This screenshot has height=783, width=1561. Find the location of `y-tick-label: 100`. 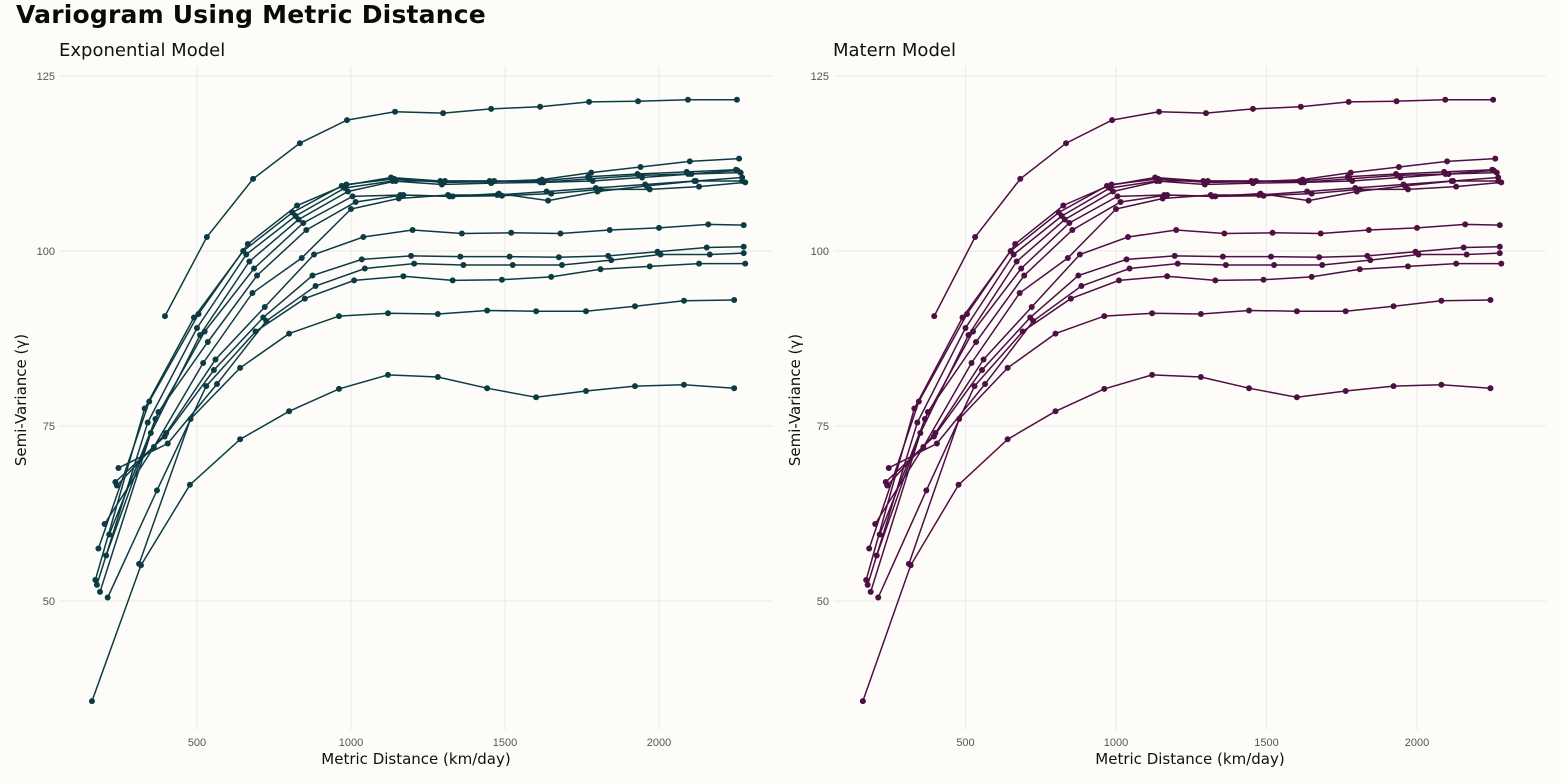

y-tick-label: 100 is located at coordinates (820, 252).